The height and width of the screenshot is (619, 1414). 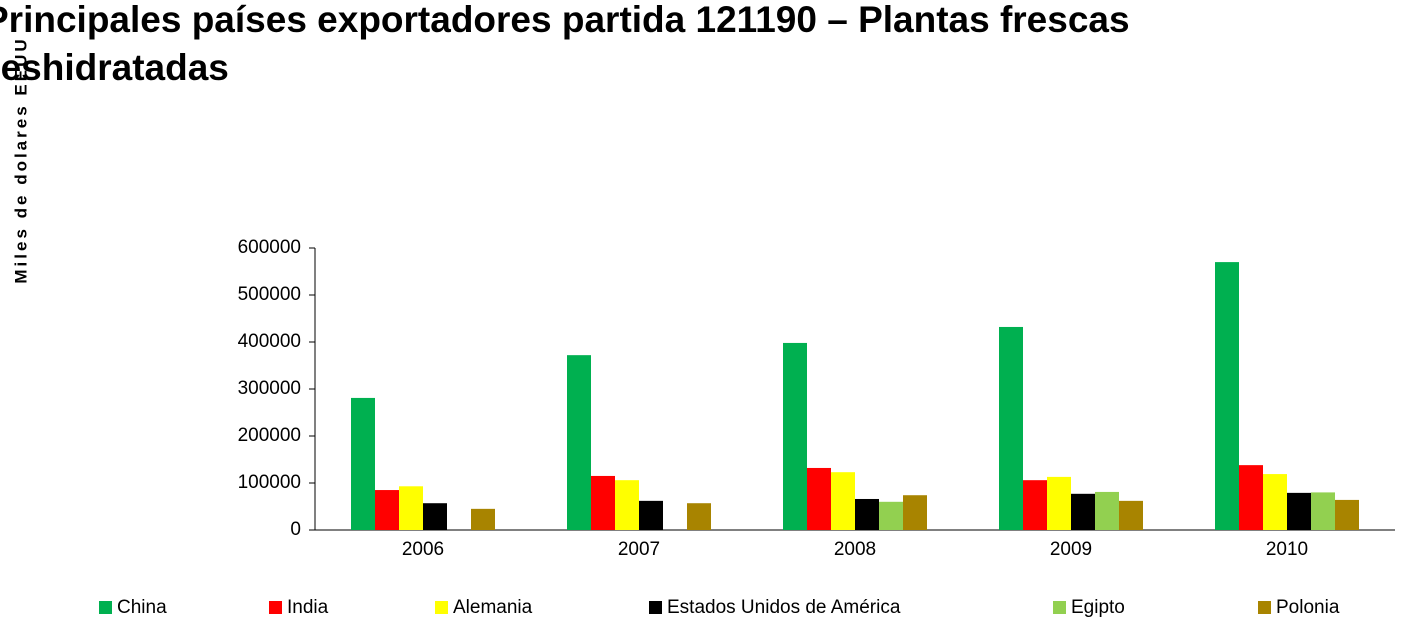 I want to click on legend-label: Egipto, so click(x=1098, y=607).